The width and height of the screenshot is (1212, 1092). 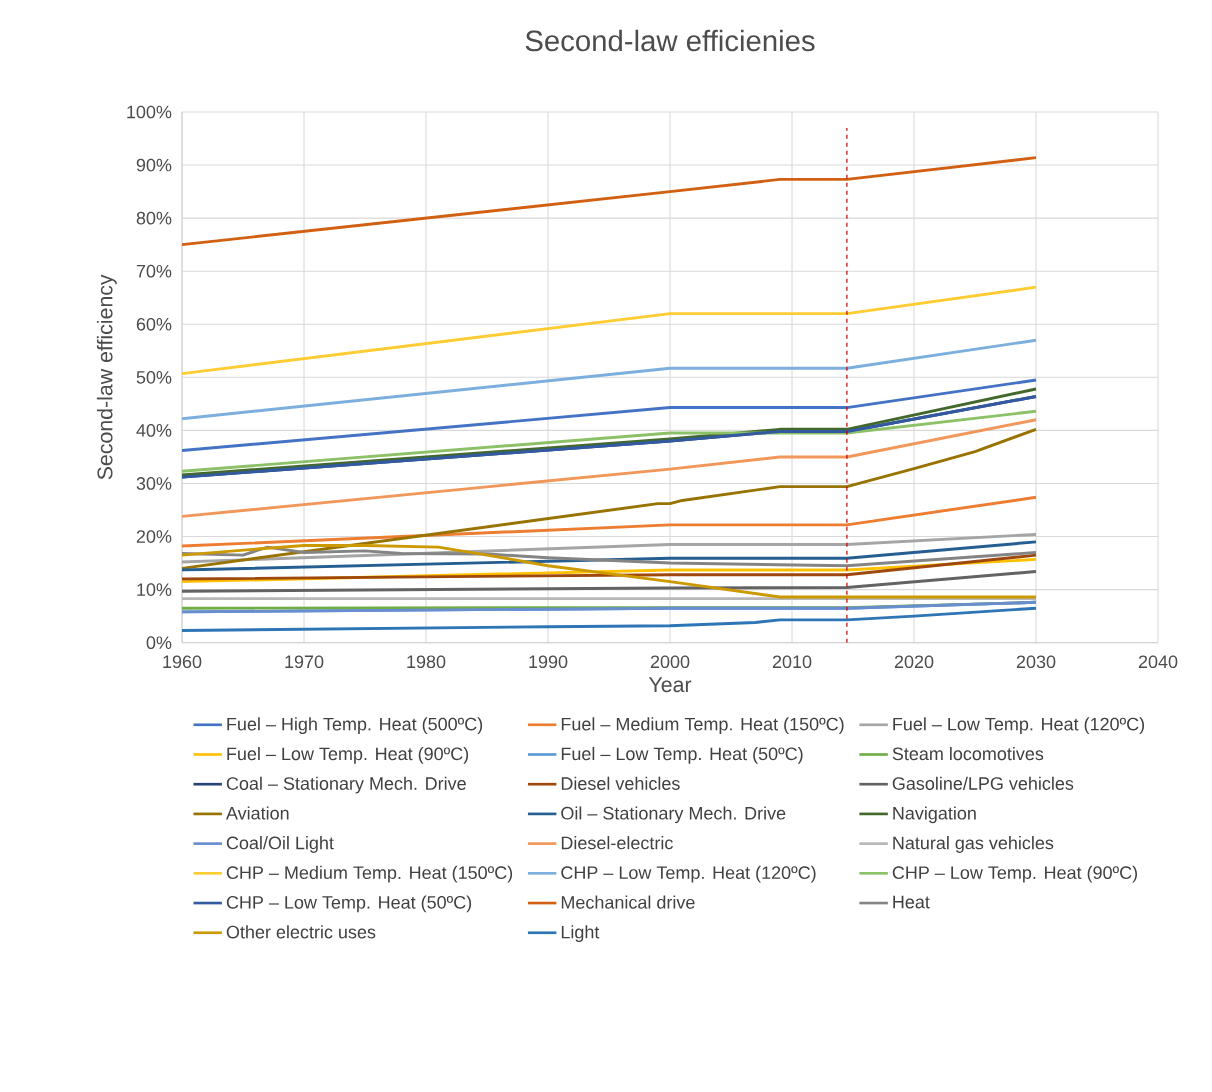 What do you see at coordinates (159, 643) in the screenshot?
I see `y-tick-label: 0%` at bounding box center [159, 643].